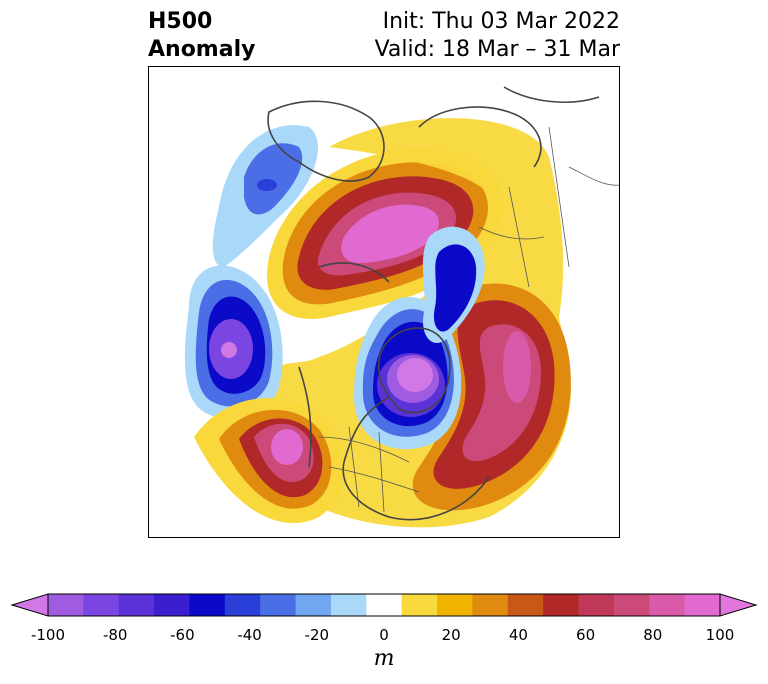 This screenshot has width=768, height=684. What do you see at coordinates (453, 284) in the screenshot?
I see `trough-arctic` at bounding box center [453, 284].